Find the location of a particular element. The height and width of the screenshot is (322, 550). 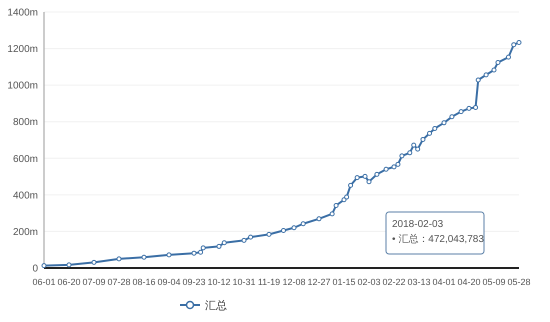

x-tick-label: 10-12 is located at coordinates (219, 282).